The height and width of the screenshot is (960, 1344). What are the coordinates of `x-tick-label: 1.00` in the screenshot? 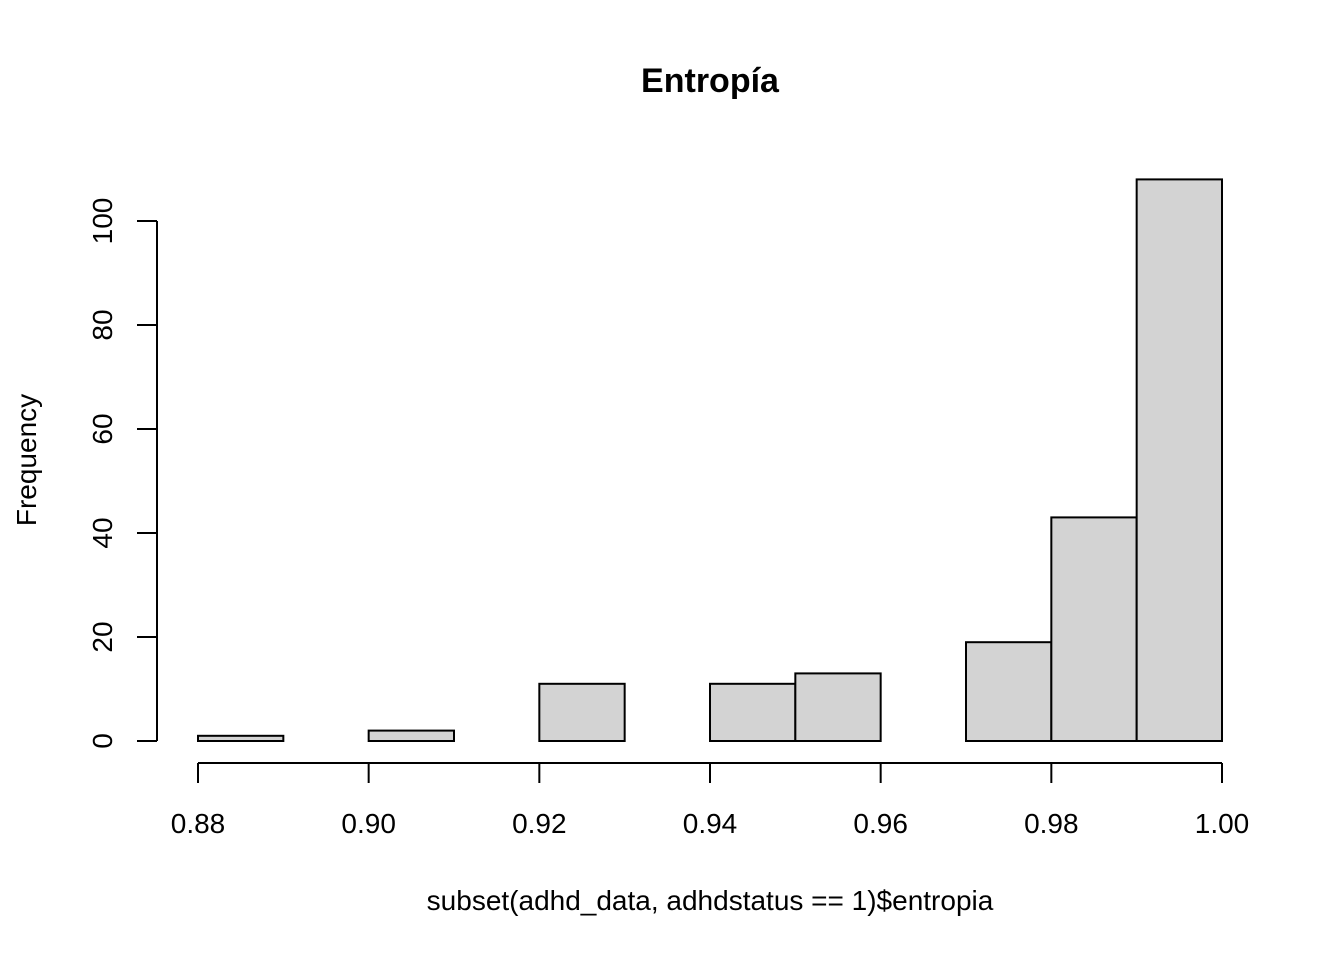 It's located at (1222, 823).